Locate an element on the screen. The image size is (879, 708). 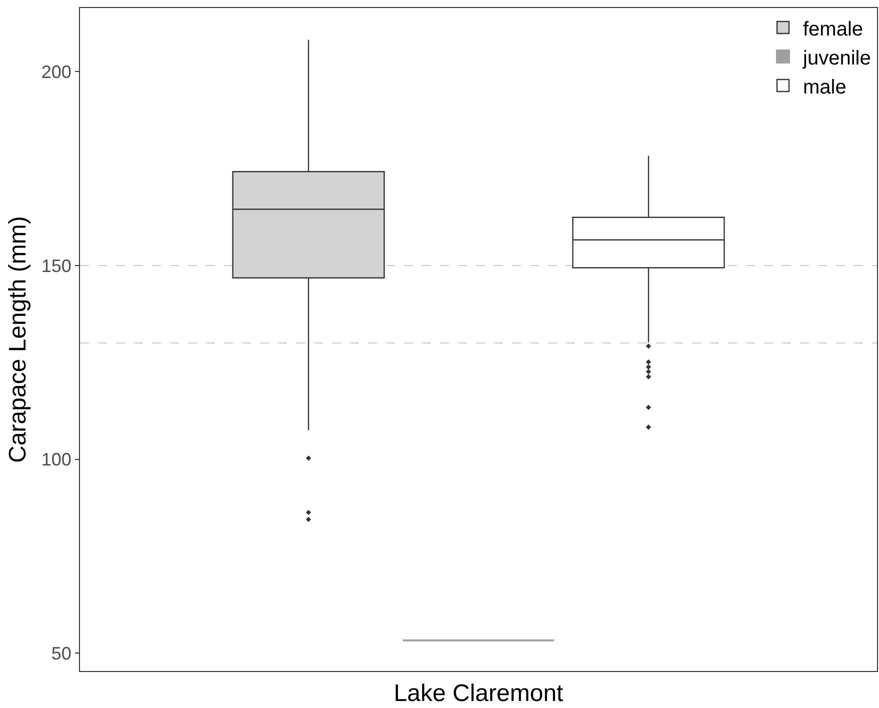
y-tick-label: 200 is located at coordinates (56, 72).